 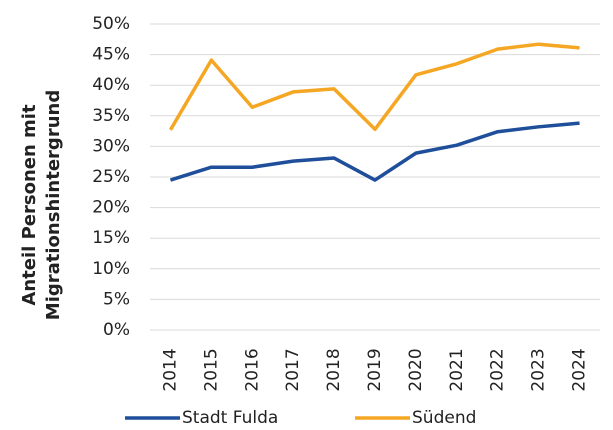 I want to click on x-tick-label: 2019, so click(x=375, y=369).